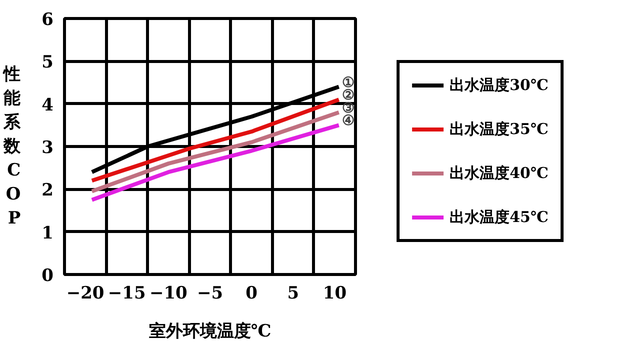 The image size is (621, 354). I want to click on y-tick-label: 0, so click(48, 276).